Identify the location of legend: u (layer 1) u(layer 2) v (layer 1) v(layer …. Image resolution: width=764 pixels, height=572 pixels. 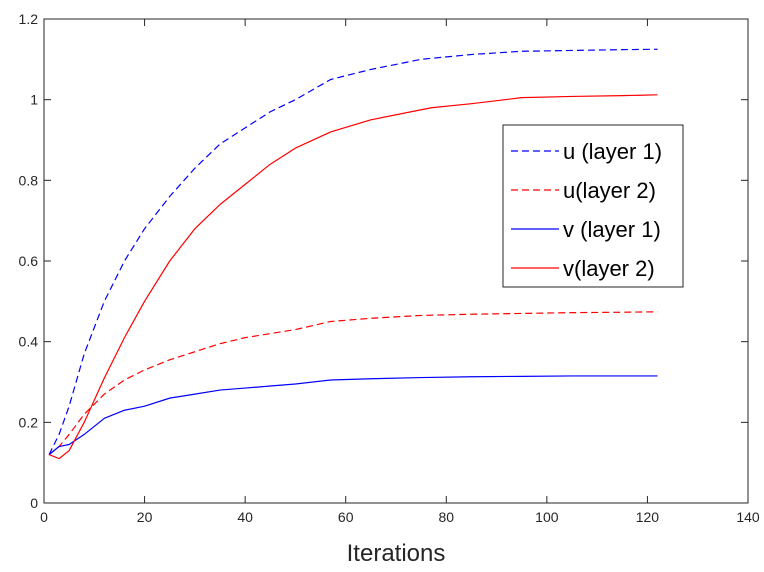
(593, 206).